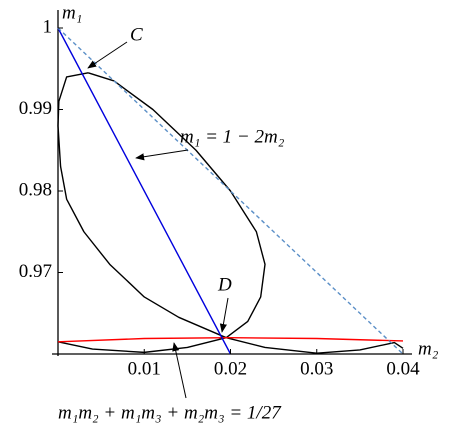 This screenshot has width=456, height=446. What do you see at coordinates (35, 271) in the screenshot?
I see `y-tick-label: 0.97` at bounding box center [35, 271].